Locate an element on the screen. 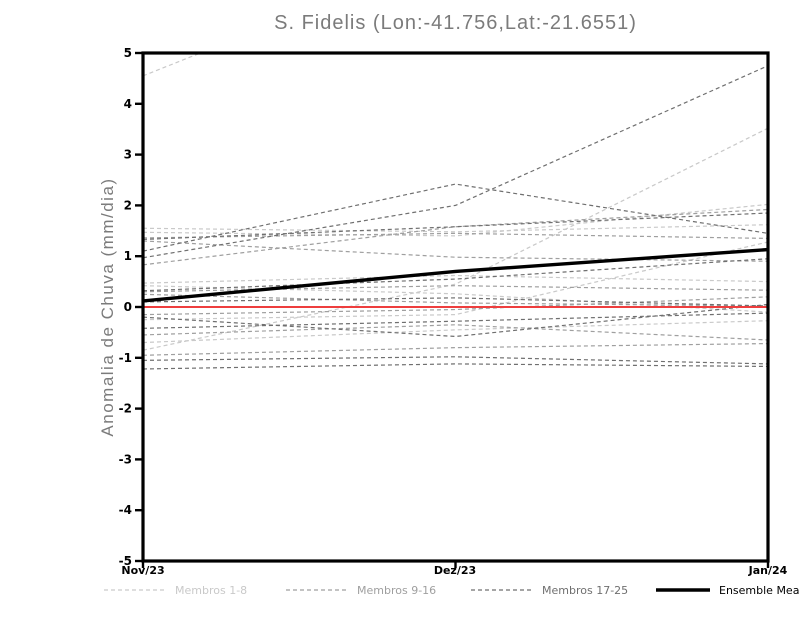  membros-17-25-line-swatch is located at coordinates (502, 590).